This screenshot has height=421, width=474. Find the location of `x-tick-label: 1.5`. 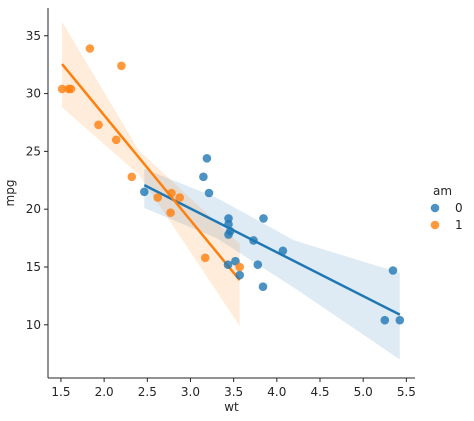

x-tick-label: 1.5 is located at coordinates (60, 392).